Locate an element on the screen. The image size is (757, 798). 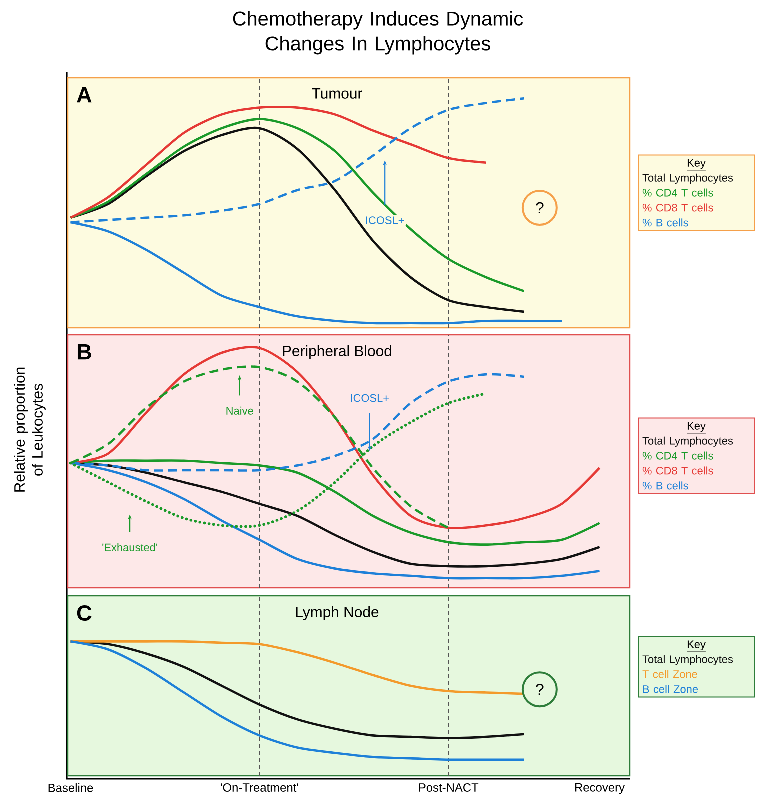
annotation: A is located at coordinates (84, 95).